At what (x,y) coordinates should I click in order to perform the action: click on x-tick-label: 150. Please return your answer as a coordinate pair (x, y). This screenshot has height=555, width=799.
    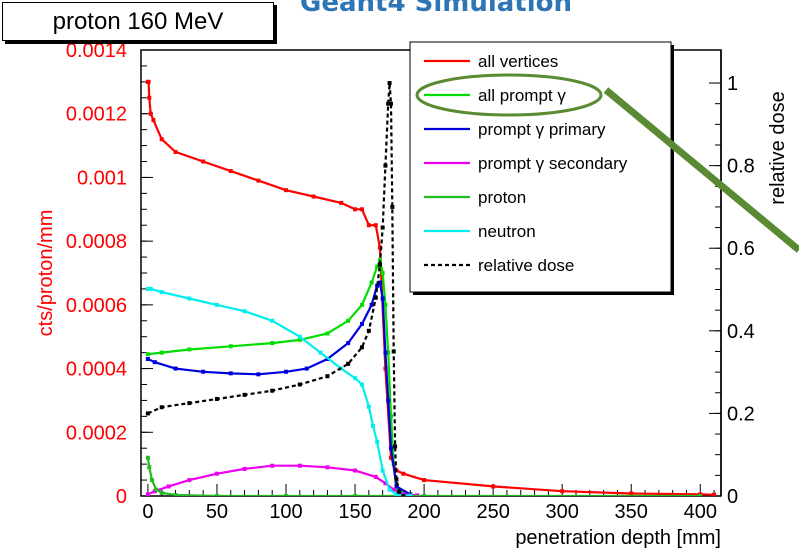
    Looking at the image, I should click on (354, 512).